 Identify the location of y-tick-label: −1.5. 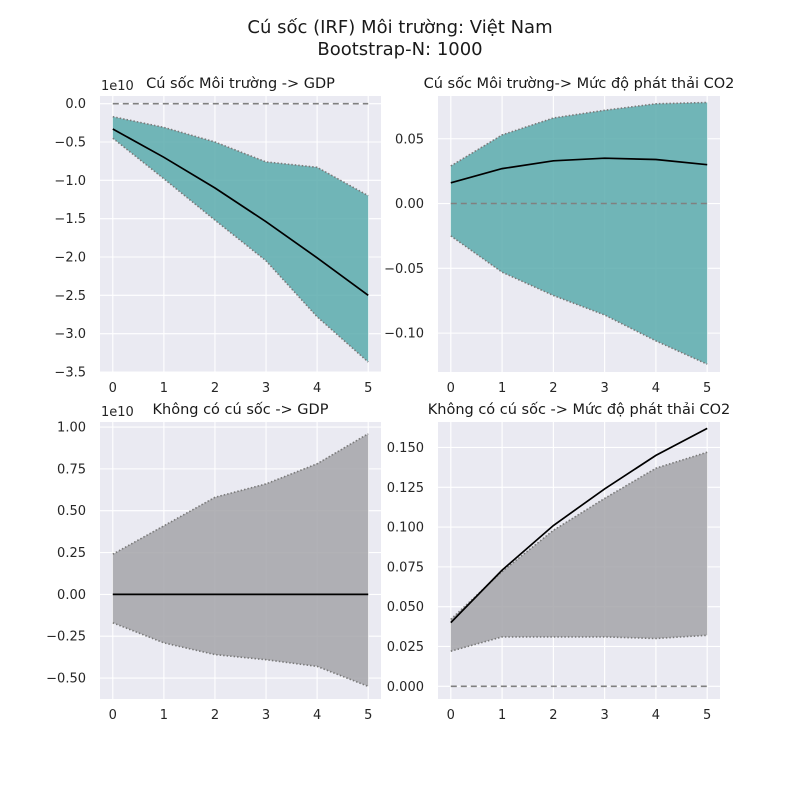
(70, 219).